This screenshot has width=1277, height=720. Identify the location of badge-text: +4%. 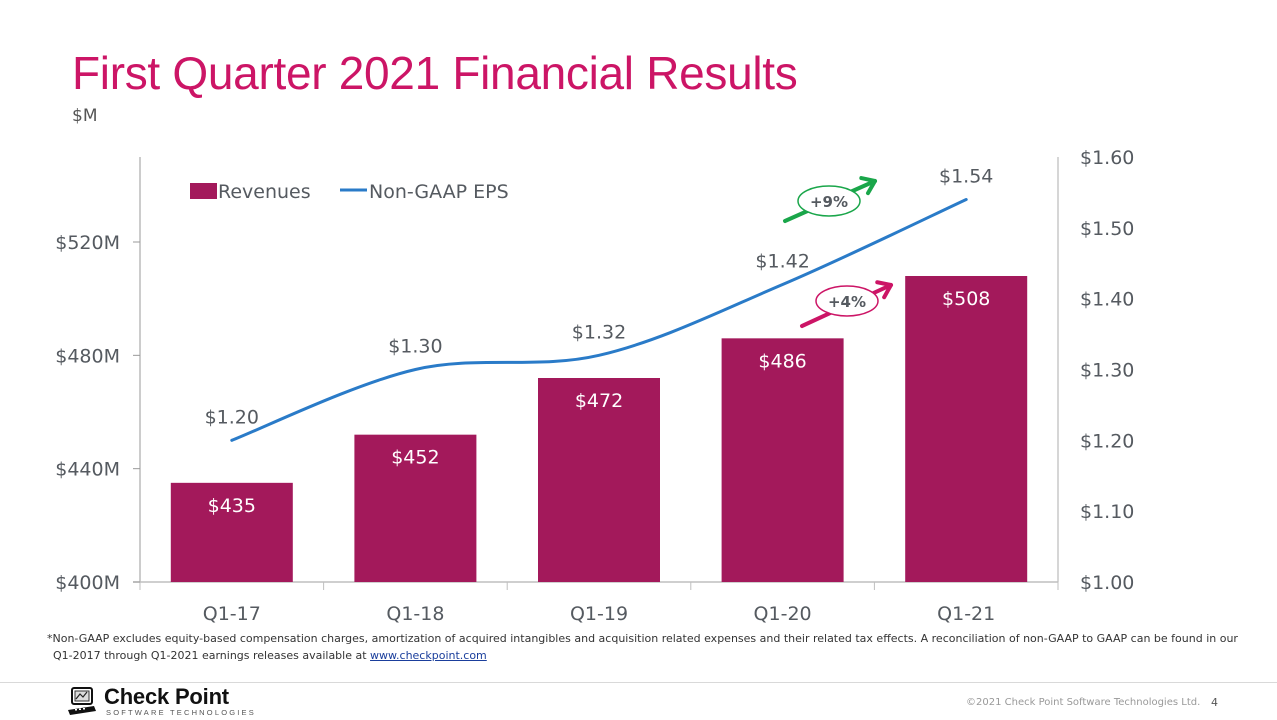
(847, 302).